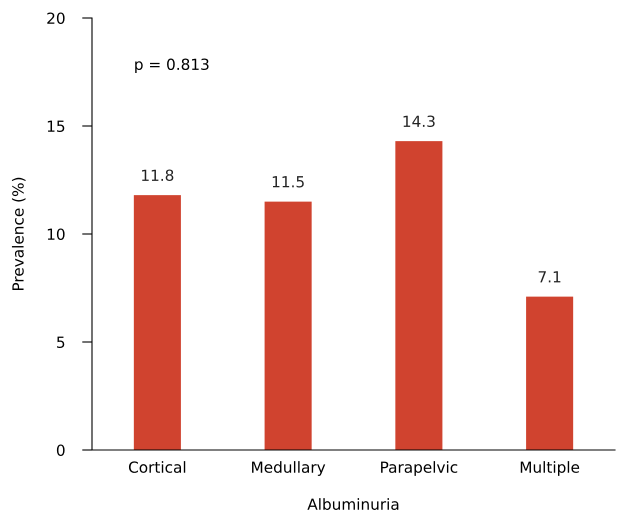 The width and height of the screenshot is (619, 522). I want to click on y-axis-title: Prevalence (%), so click(19, 234).